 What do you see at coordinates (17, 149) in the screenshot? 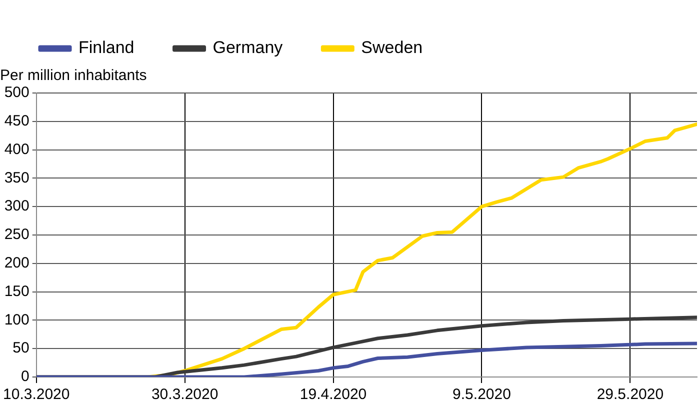
I see `y-tick-label: 400` at bounding box center [17, 149].